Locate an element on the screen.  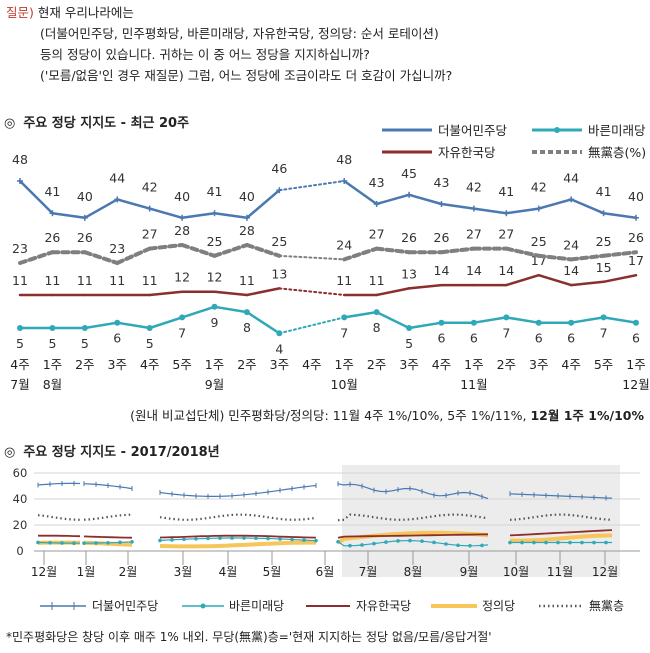
series-3-data-label: 28 is located at coordinates (182, 230).